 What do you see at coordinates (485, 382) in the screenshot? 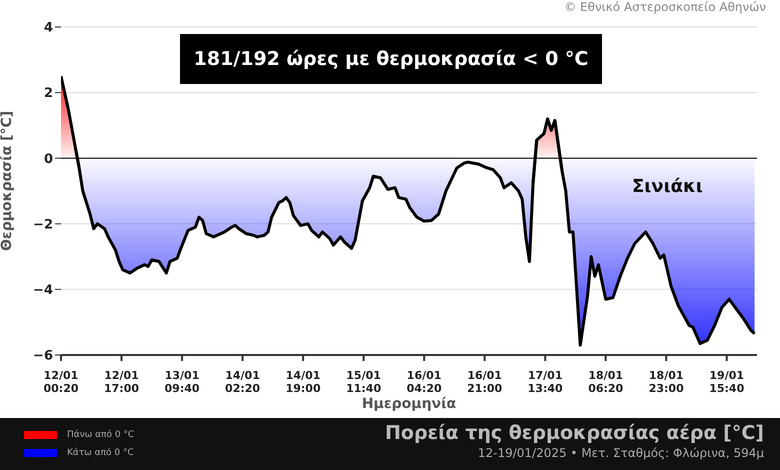
I see `x-tick-label: 16/01 21:00` at bounding box center [485, 382].